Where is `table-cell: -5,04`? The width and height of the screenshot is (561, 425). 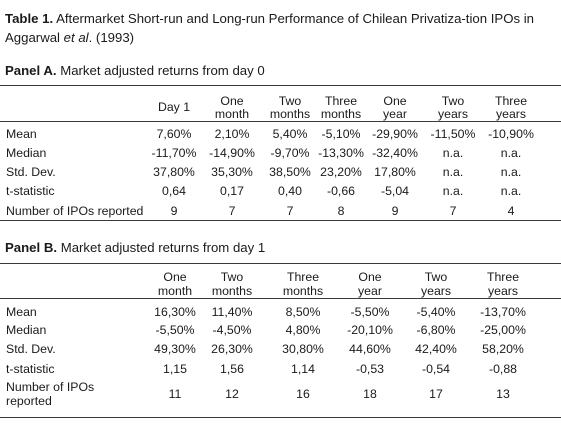
table-cell: -5,04 is located at coordinates (395, 191).